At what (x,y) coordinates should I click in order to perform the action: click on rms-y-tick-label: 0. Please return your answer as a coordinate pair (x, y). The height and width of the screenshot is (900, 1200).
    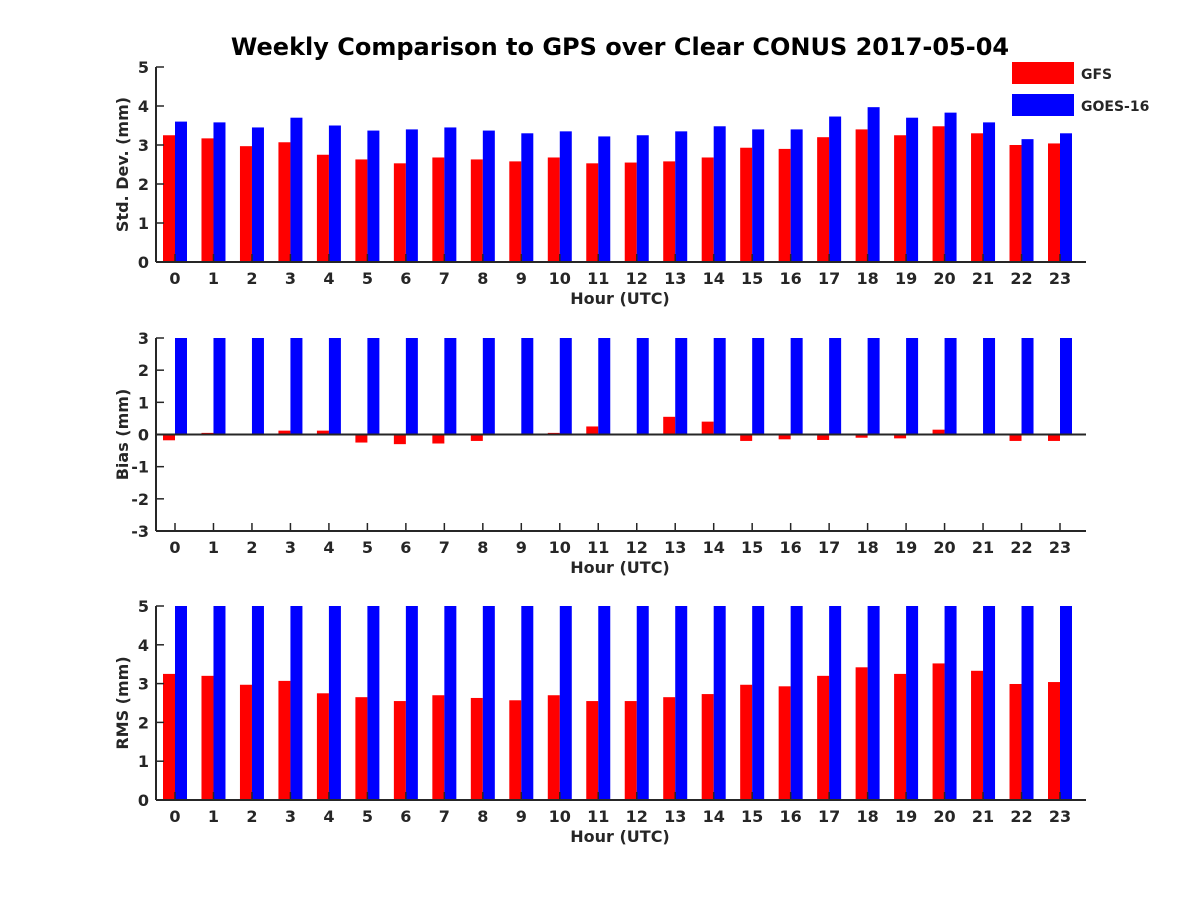
    Looking at the image, I should click on (143, 800).